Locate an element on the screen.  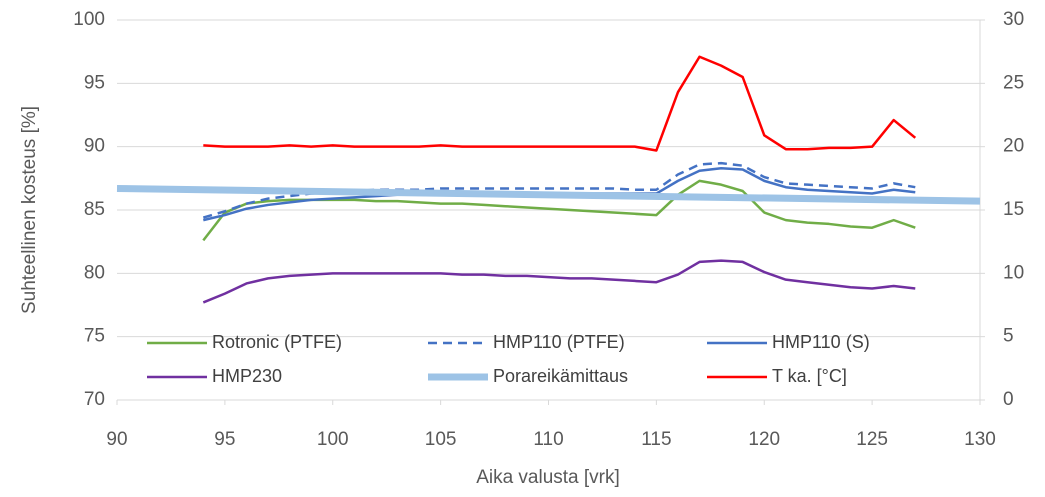
x-tick-label: 120 is located at coordinates (764, 439).